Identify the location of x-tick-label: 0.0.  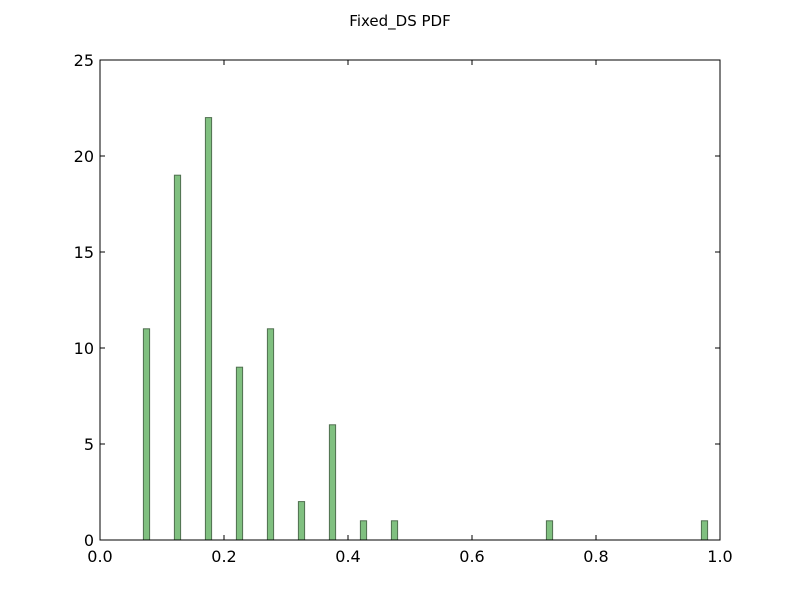
(99, 556).